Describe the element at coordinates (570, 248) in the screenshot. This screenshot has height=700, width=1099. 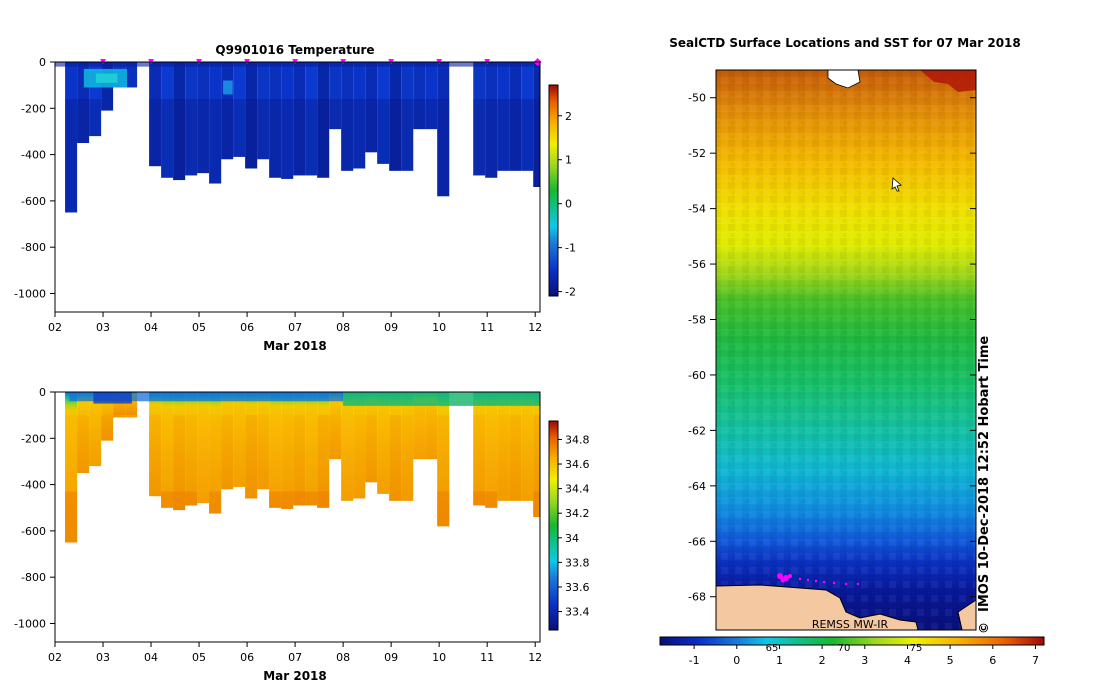
I see `colorbar-tick-label: -1` at that location.